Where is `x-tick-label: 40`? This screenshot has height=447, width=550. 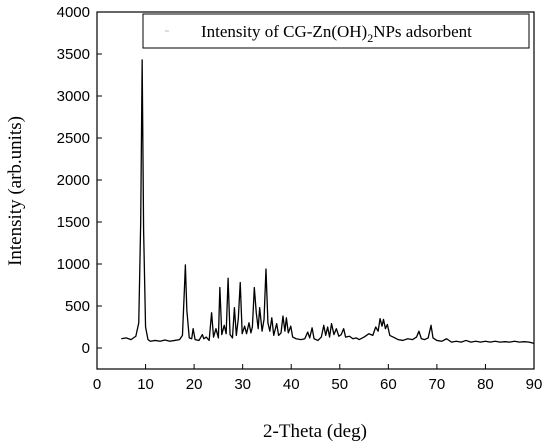 x-tick-label: 40 is located at coordinates (291, 384).